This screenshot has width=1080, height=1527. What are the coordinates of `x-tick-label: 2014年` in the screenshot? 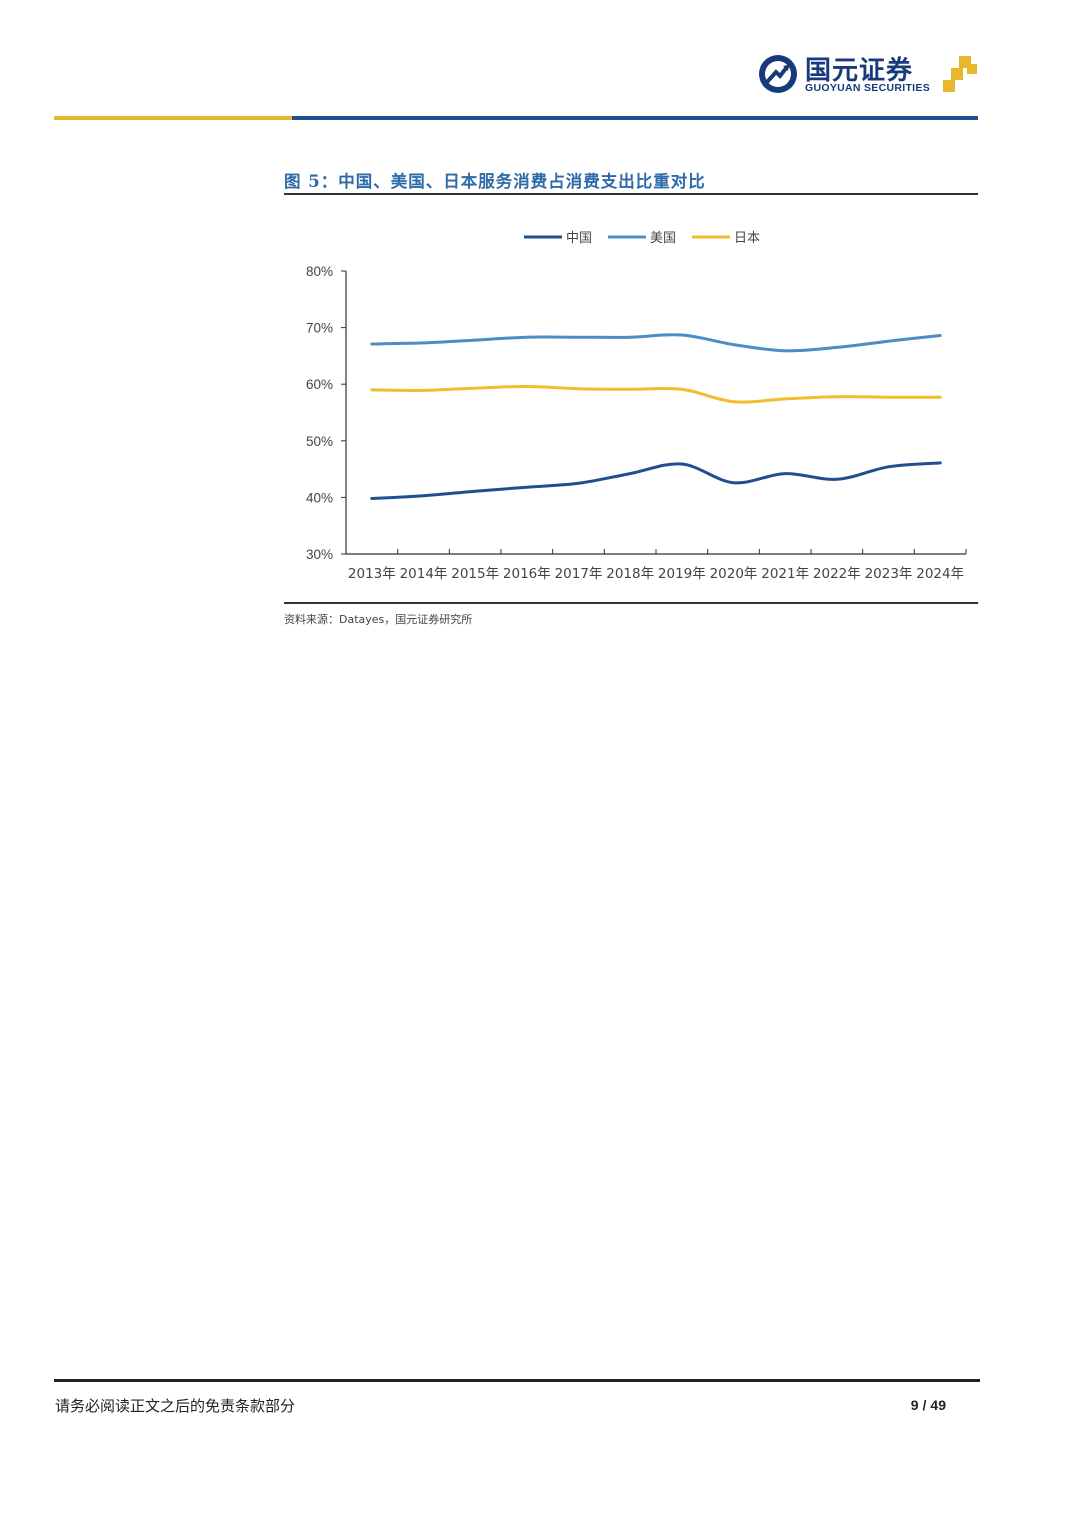 It's located at (424, 574).